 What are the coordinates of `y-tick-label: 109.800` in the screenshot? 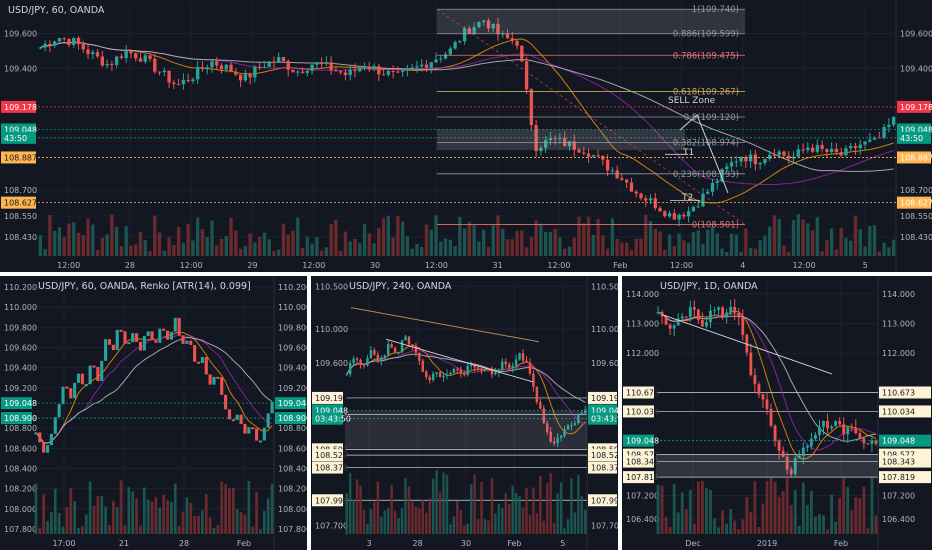 It's located at (292, 327).